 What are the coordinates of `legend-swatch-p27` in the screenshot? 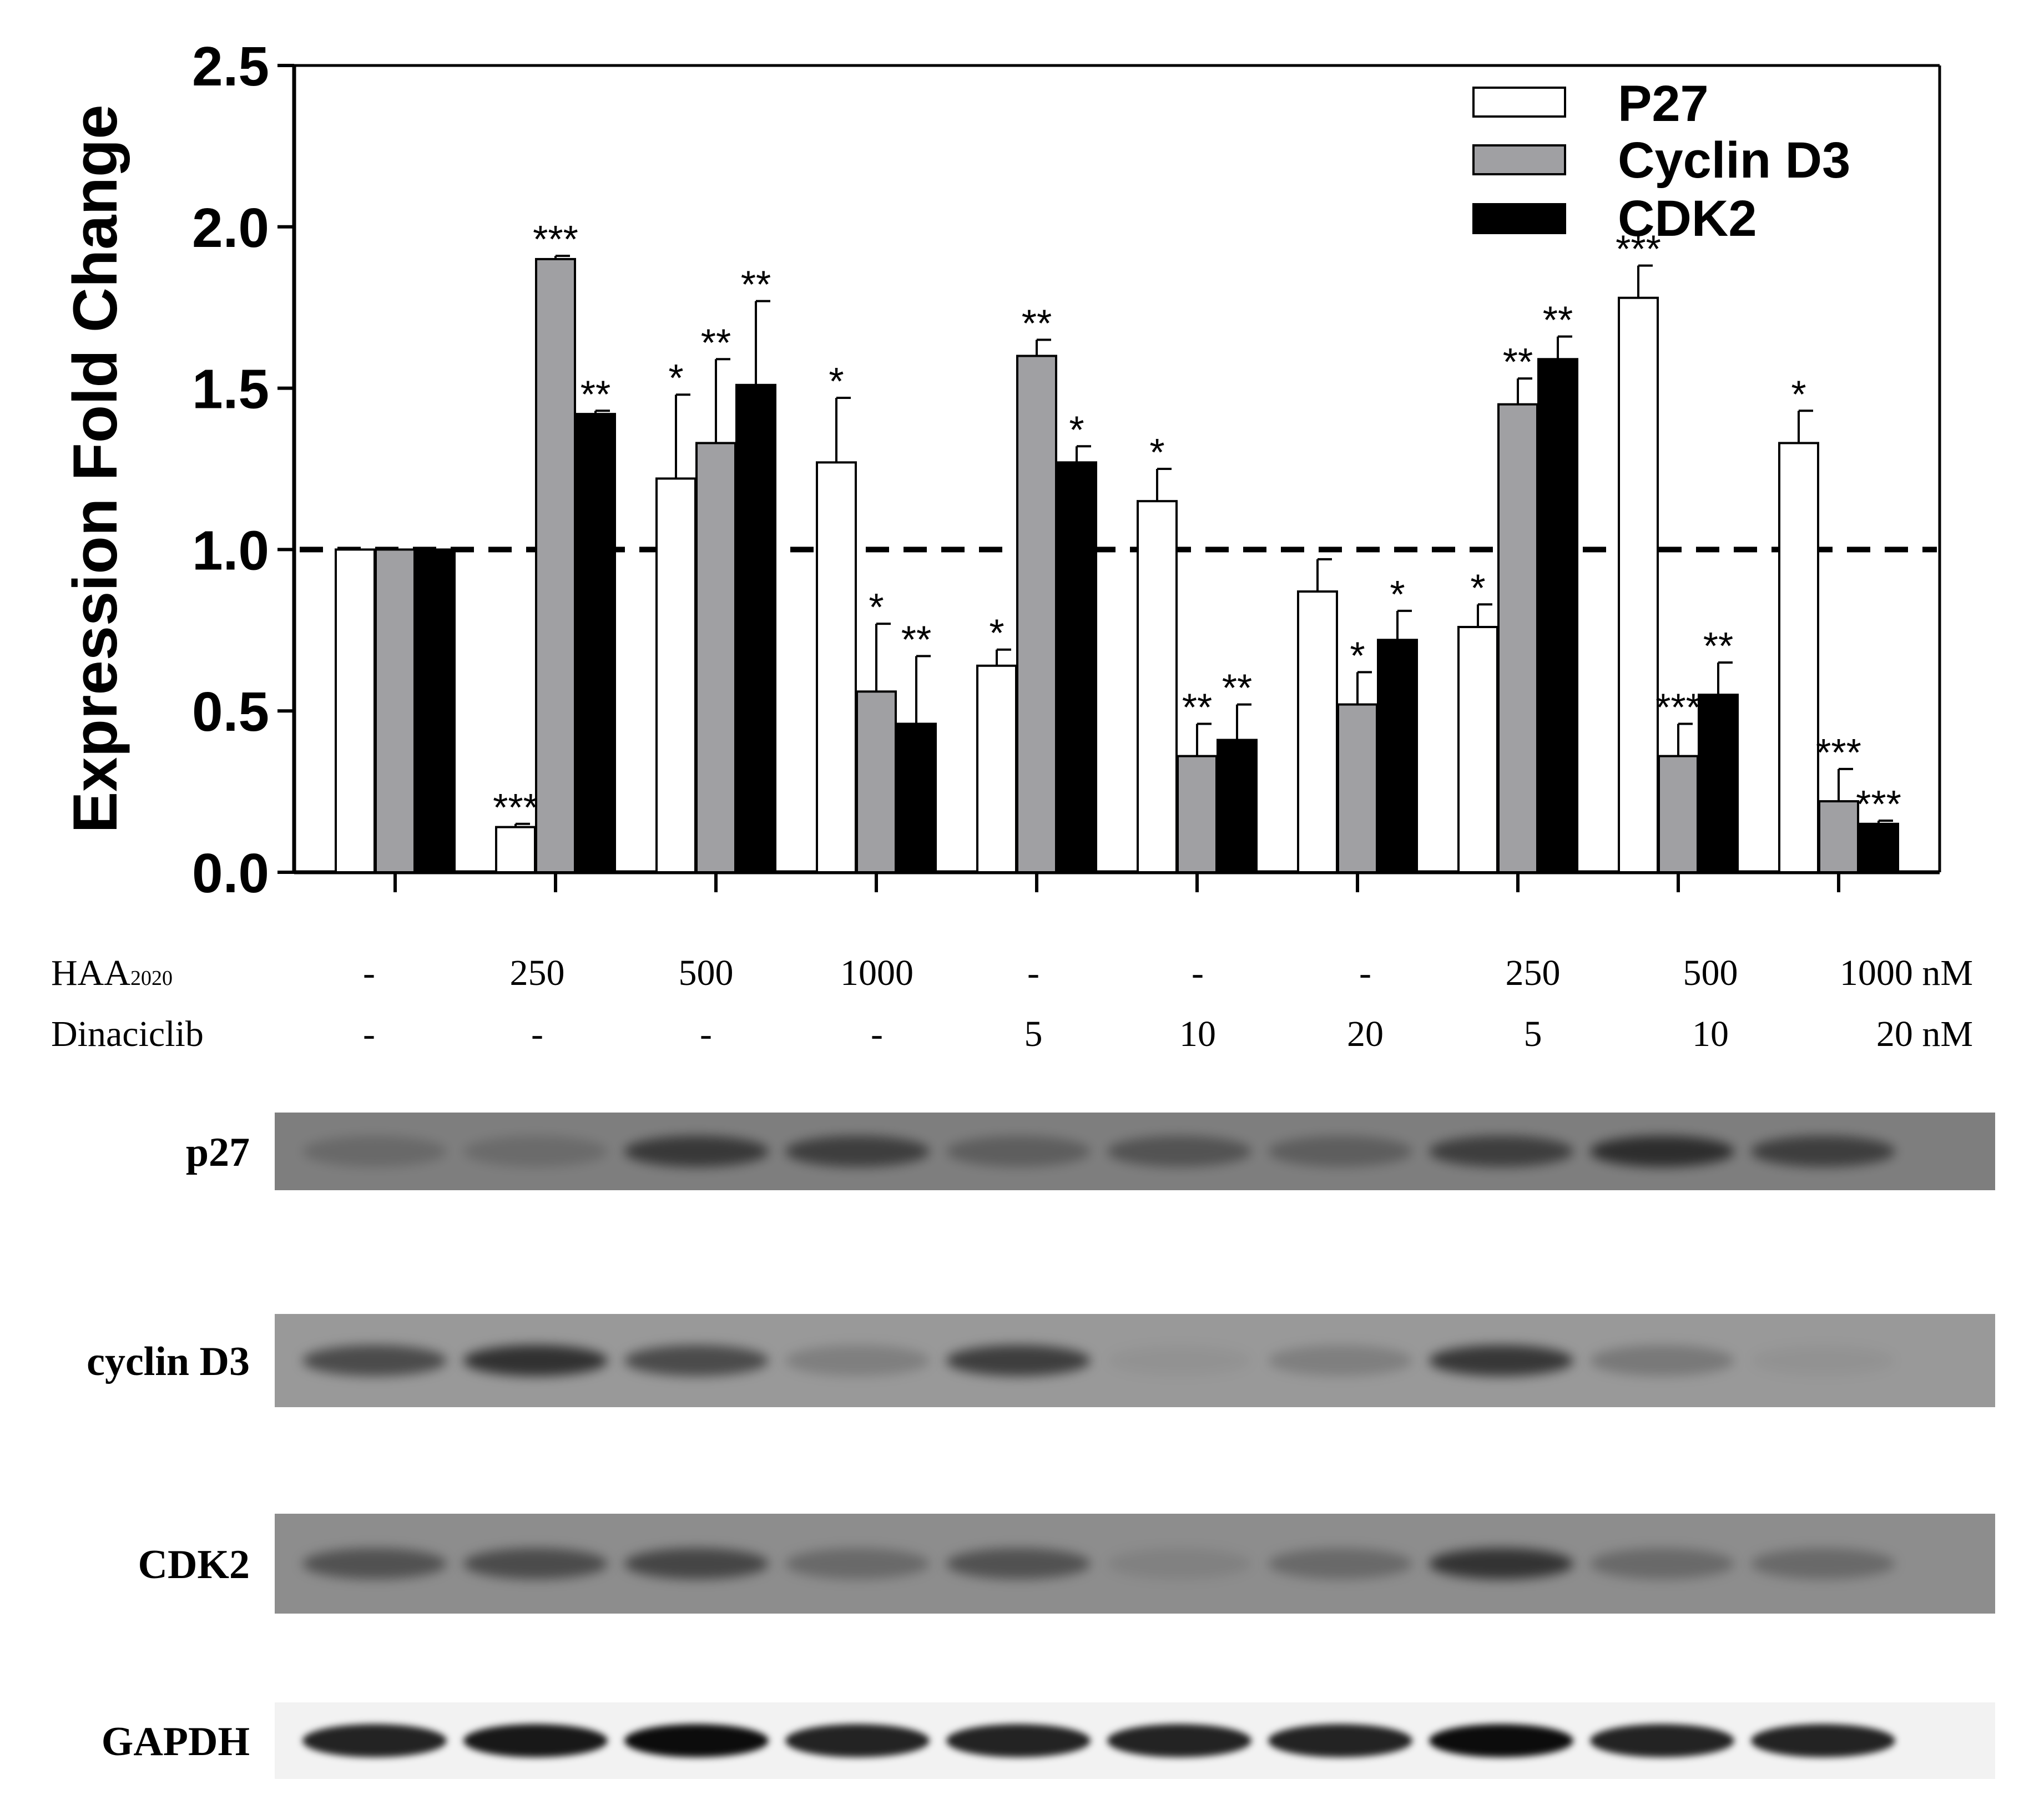 It's located at (1519, 102).